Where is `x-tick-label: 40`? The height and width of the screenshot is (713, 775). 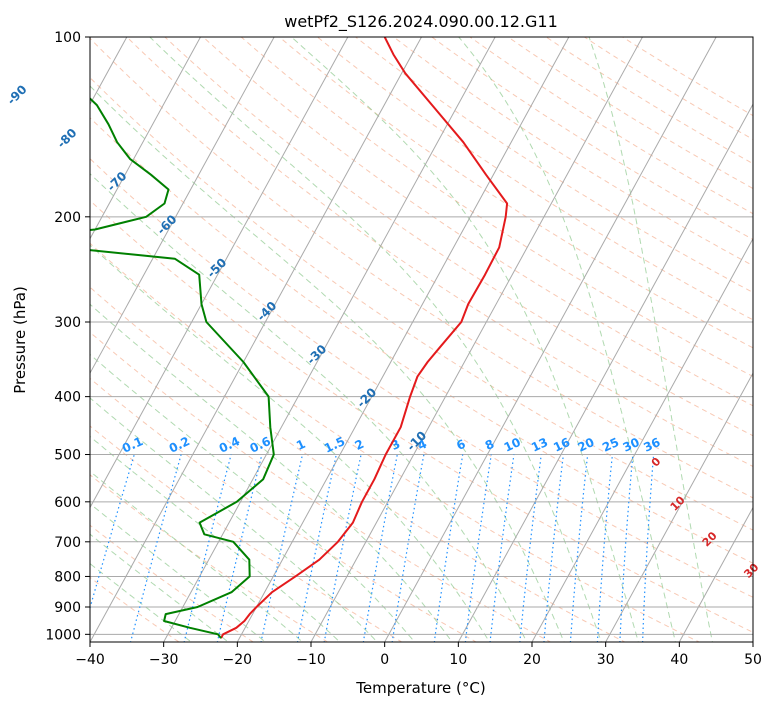
x-tick-label: 40 is located at coordinates (679, 660).